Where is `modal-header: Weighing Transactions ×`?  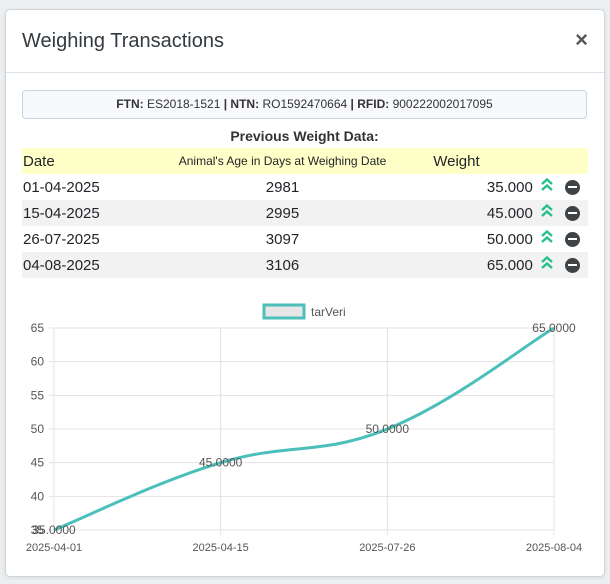
modal-header: Weighing Transactions × is located at coordinates (305, 41).